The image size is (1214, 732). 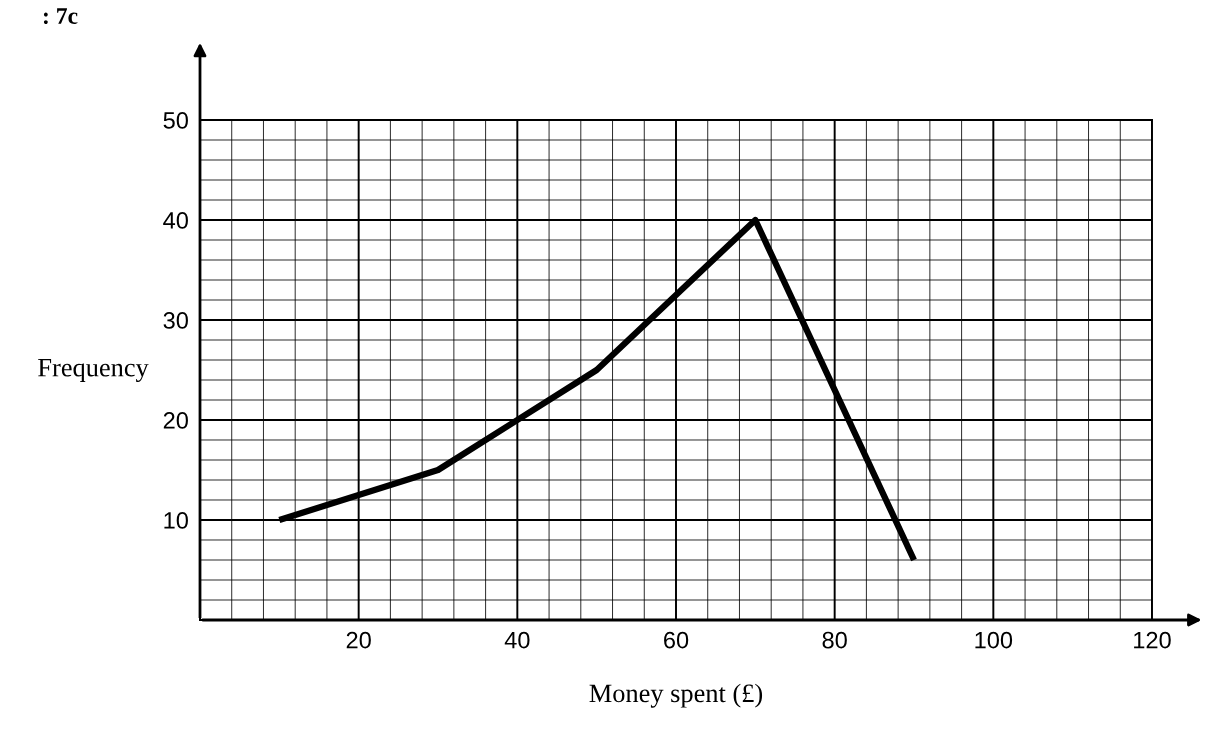 I want to click on y-tick-label: 30, so click(x=175, y=320).